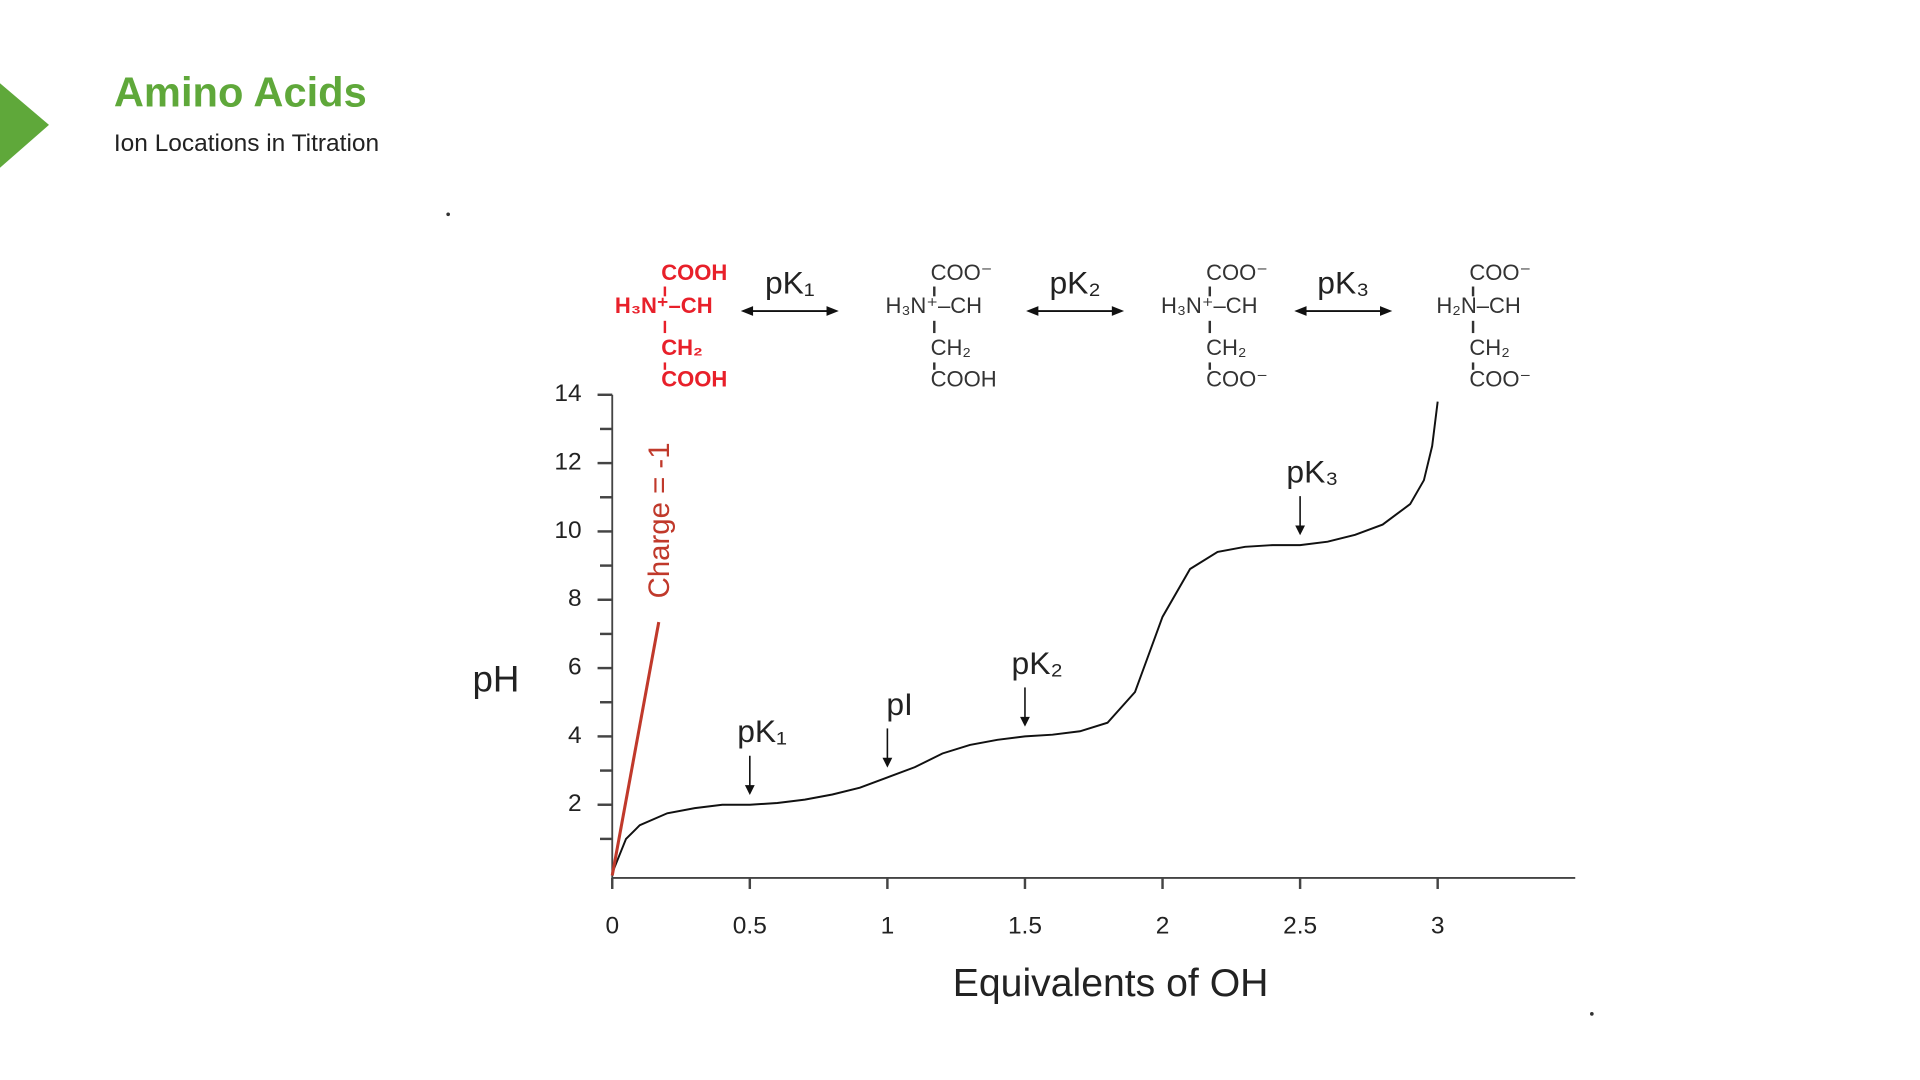 The height and width of the screenshot is (1080, 1920). What do you see at coordinates (495, 679) in the screenshot?
I see `y-axis-title: pH` at bounding box center [495, 679].